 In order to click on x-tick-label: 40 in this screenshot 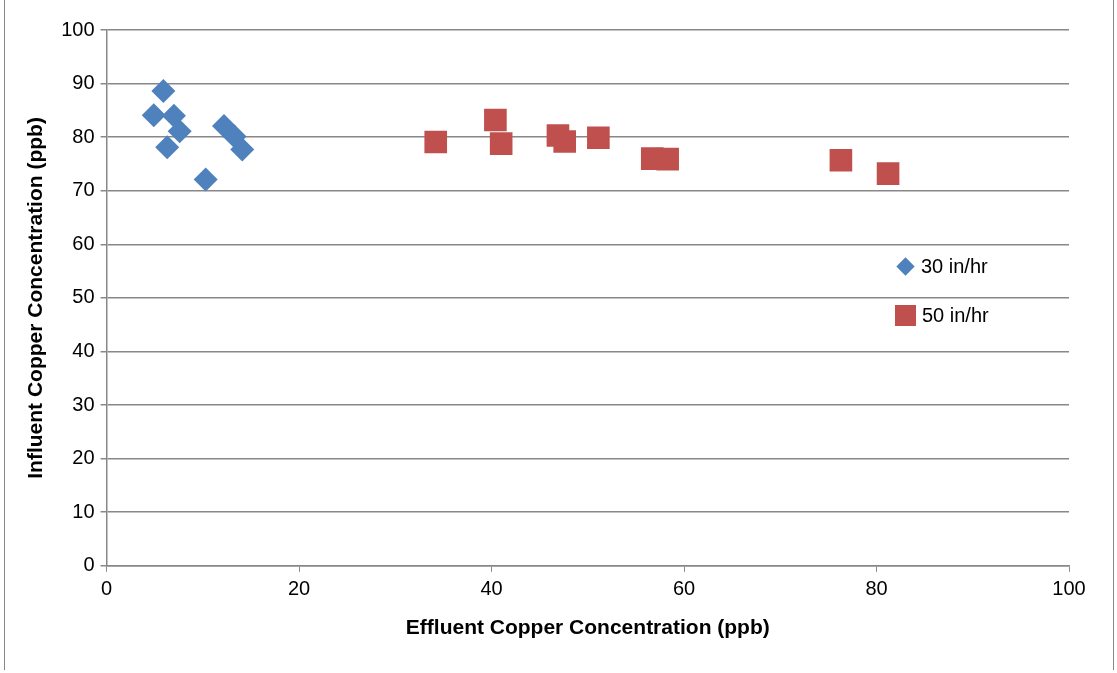, I will do `click(491, 588)`.